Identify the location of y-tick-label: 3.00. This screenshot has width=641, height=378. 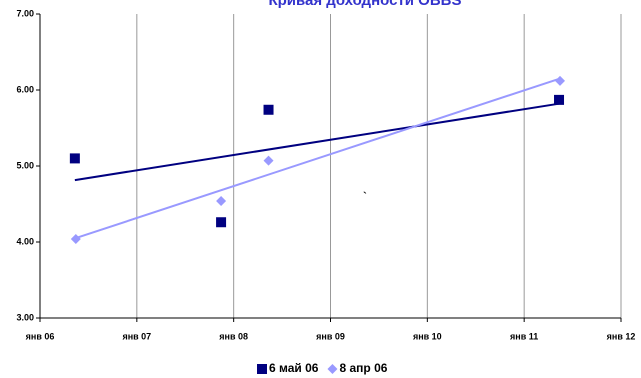
(25, 317).